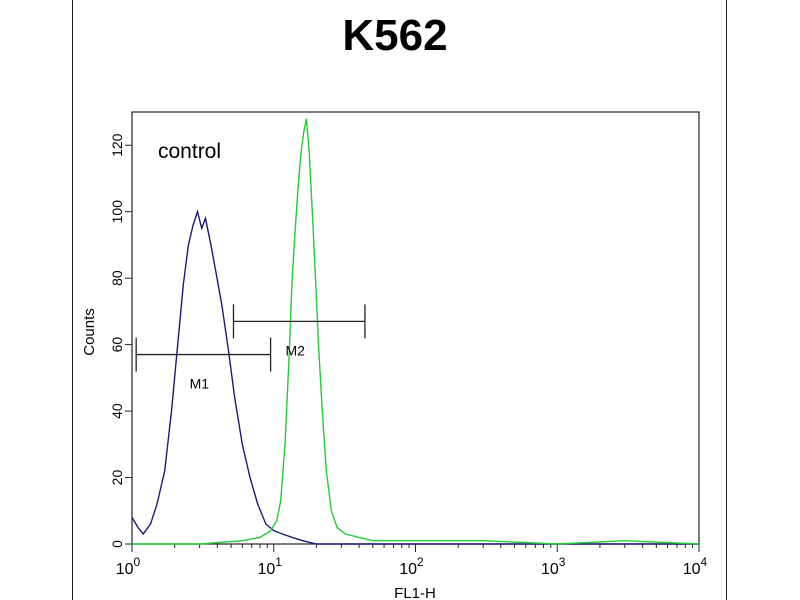  I want to click on y-tick-label-80: 80, so click(117, 278).